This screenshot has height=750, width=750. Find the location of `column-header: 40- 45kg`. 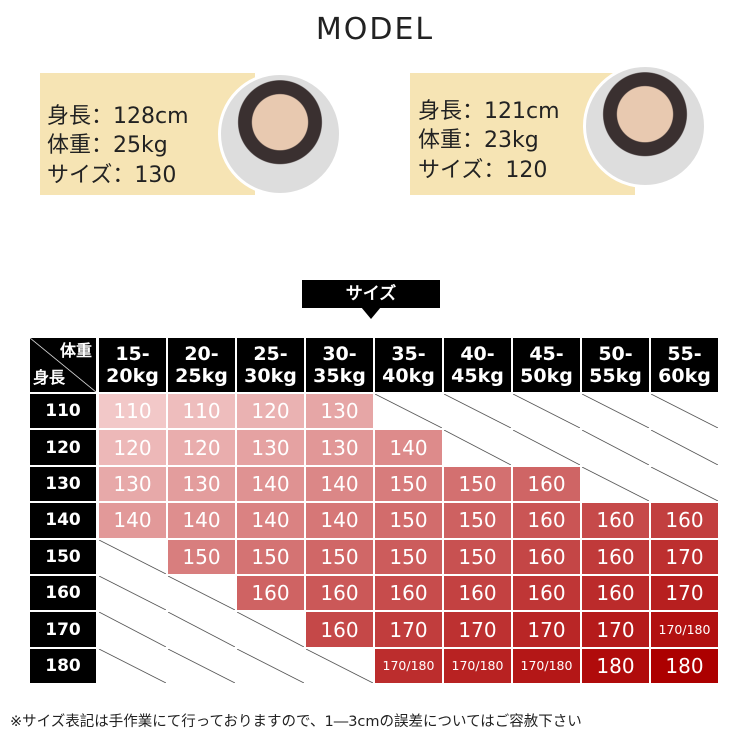

column-header: 40- 45kg is located at coordinates (477, 365).